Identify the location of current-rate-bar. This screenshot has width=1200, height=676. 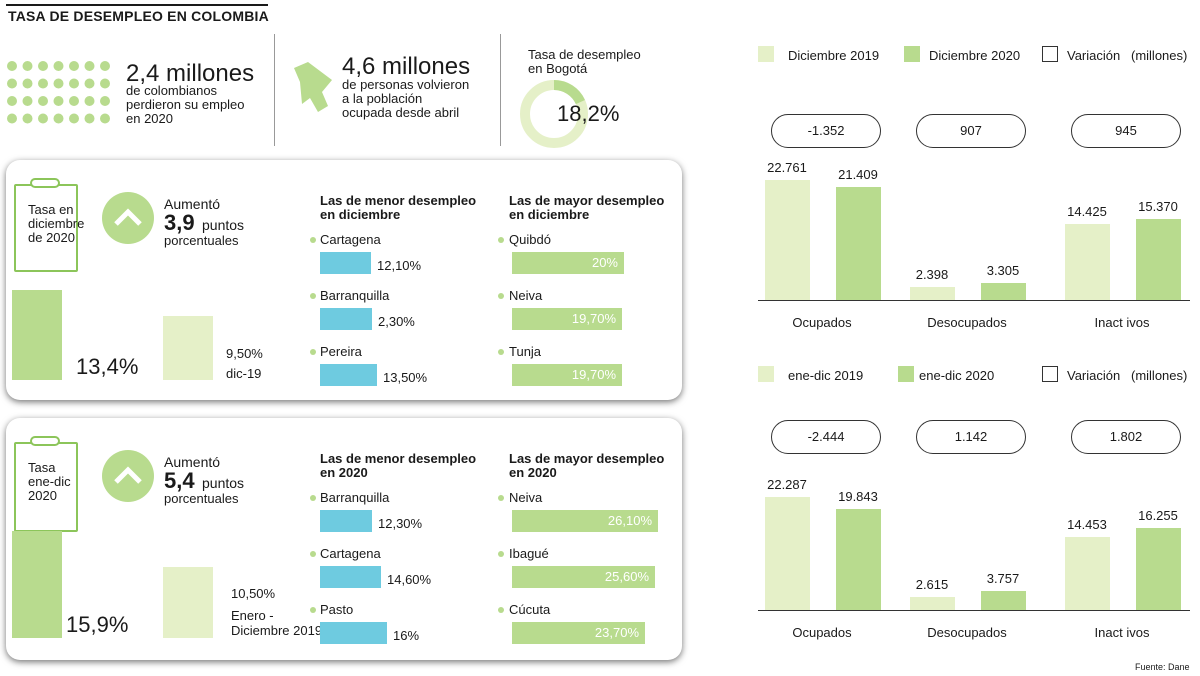
(37, 584).